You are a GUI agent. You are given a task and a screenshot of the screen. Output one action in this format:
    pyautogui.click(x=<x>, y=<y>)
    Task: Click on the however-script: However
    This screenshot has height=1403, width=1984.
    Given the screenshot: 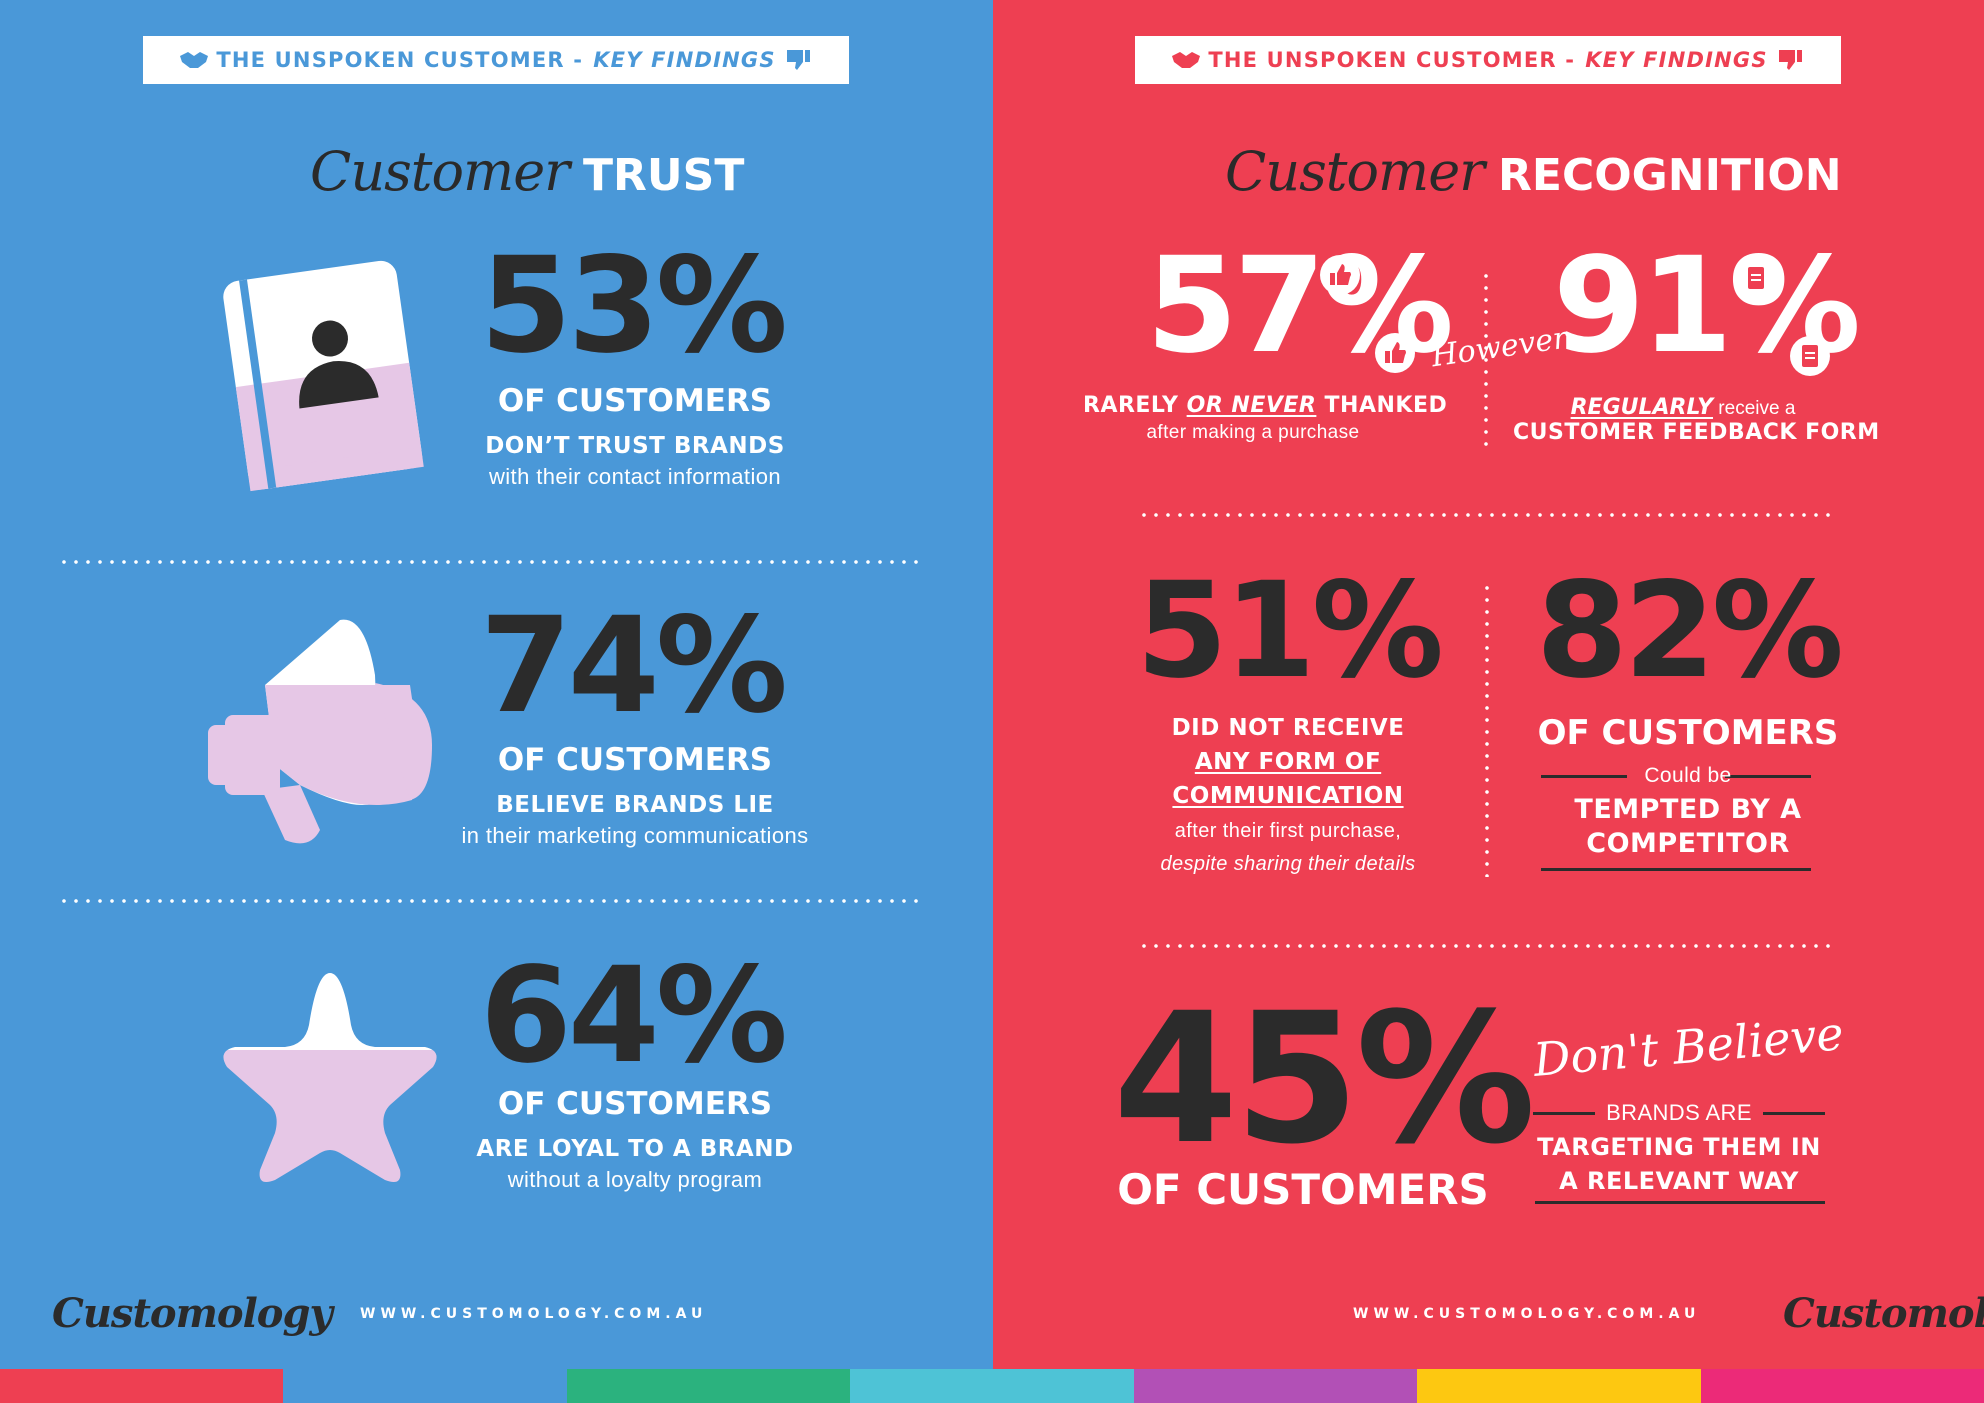 What is the action you would take?
    pyautogui.click(x=1499, y=347)
    